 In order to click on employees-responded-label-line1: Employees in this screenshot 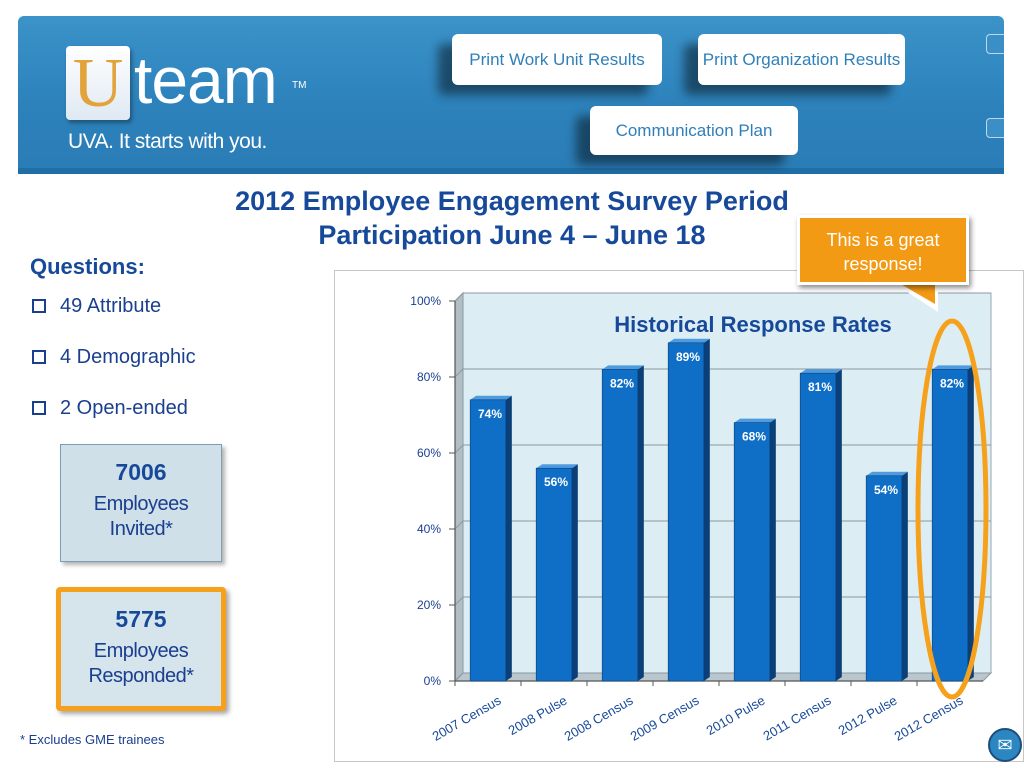, I will do `click(141, 651)`.